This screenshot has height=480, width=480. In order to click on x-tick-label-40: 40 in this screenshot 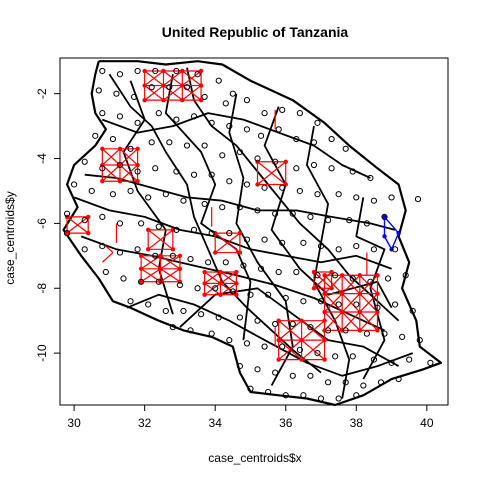, I will do `click(427, 423)`.